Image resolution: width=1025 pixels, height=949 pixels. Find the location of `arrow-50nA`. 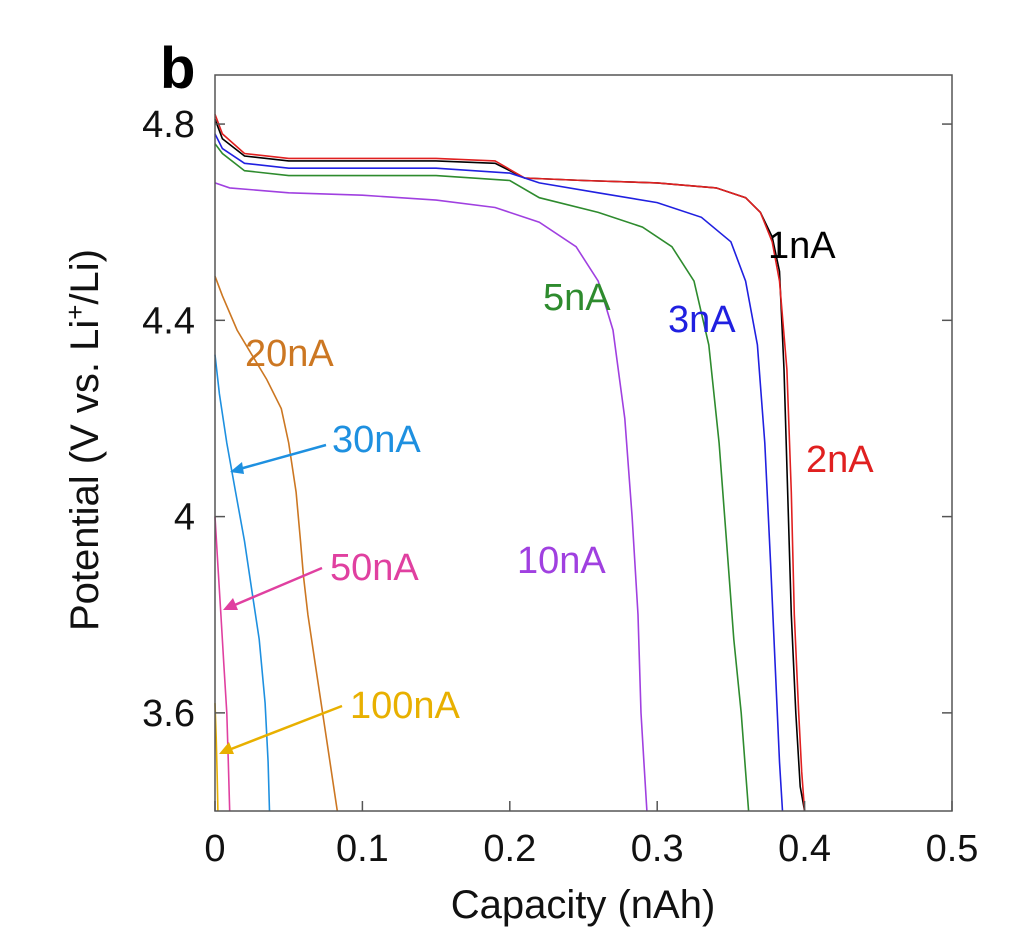

arrow-50nA is located at coordinates (276, 587).